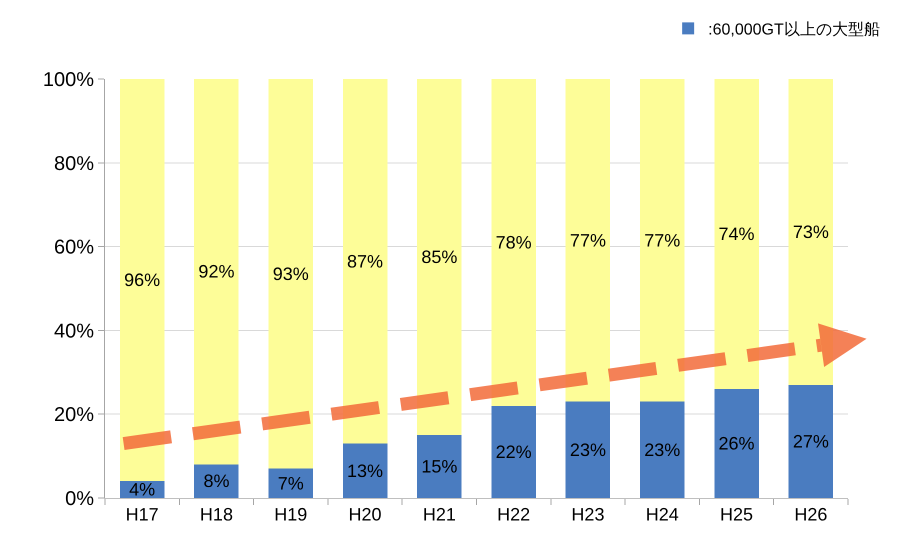 The height and width of the screenshot is (546, 897). I want to click on x-tick-label: H17, so click(142, 514).